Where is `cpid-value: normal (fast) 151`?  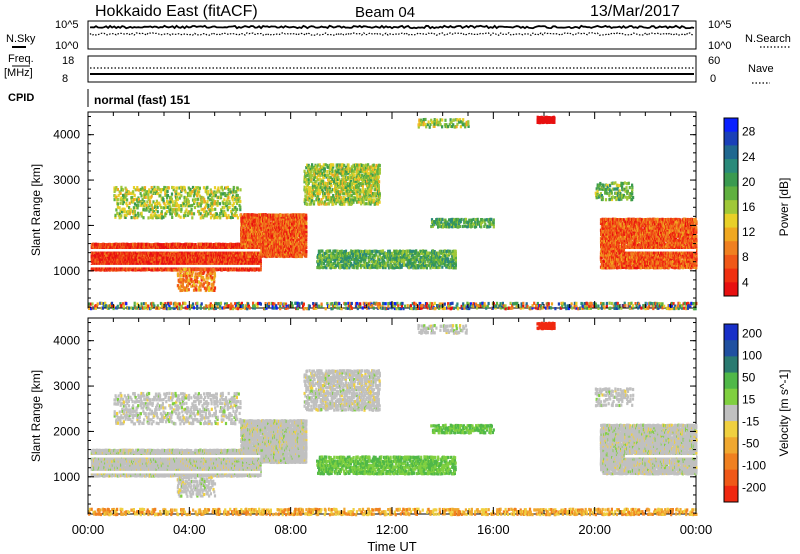
cpid-value: normal (fast) 151 is located at coordinates (142, 100).